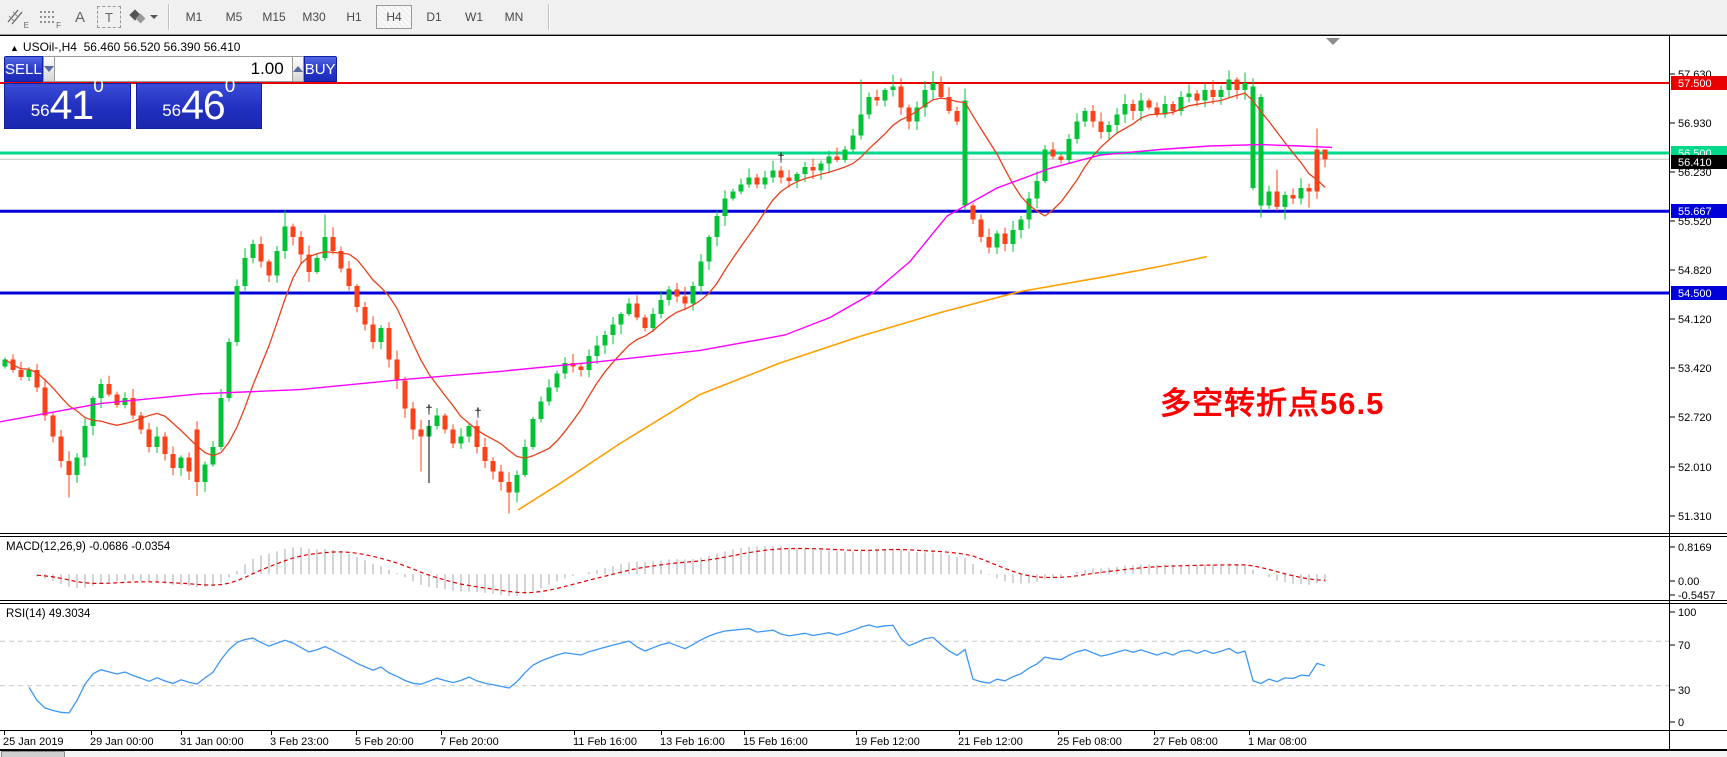 This screenshot has width=1727, height=757. What do you see at coordinates (1695, 124) in the screenshot?
I see `price-tick-label: 56.930` at bounding box center [1695, 124].